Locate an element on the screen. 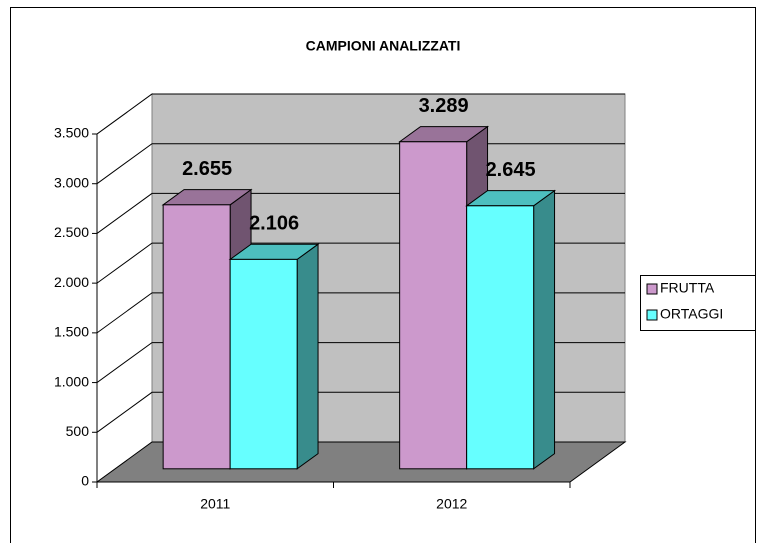  y-tick-label: 500 is located at coordinates (78, 431).